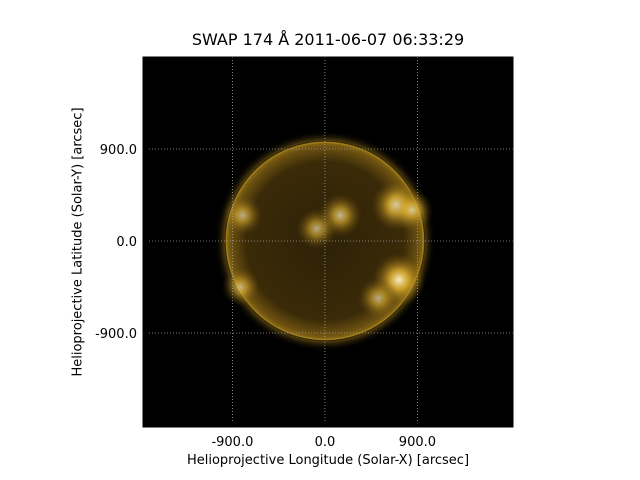 Image resolution: width=640 pixels, height=480 pixels. What do you see at coordinates (232, 442) in the screenshot?
I see `x-tick-label: -900.0` at bounding box center [232, 442].